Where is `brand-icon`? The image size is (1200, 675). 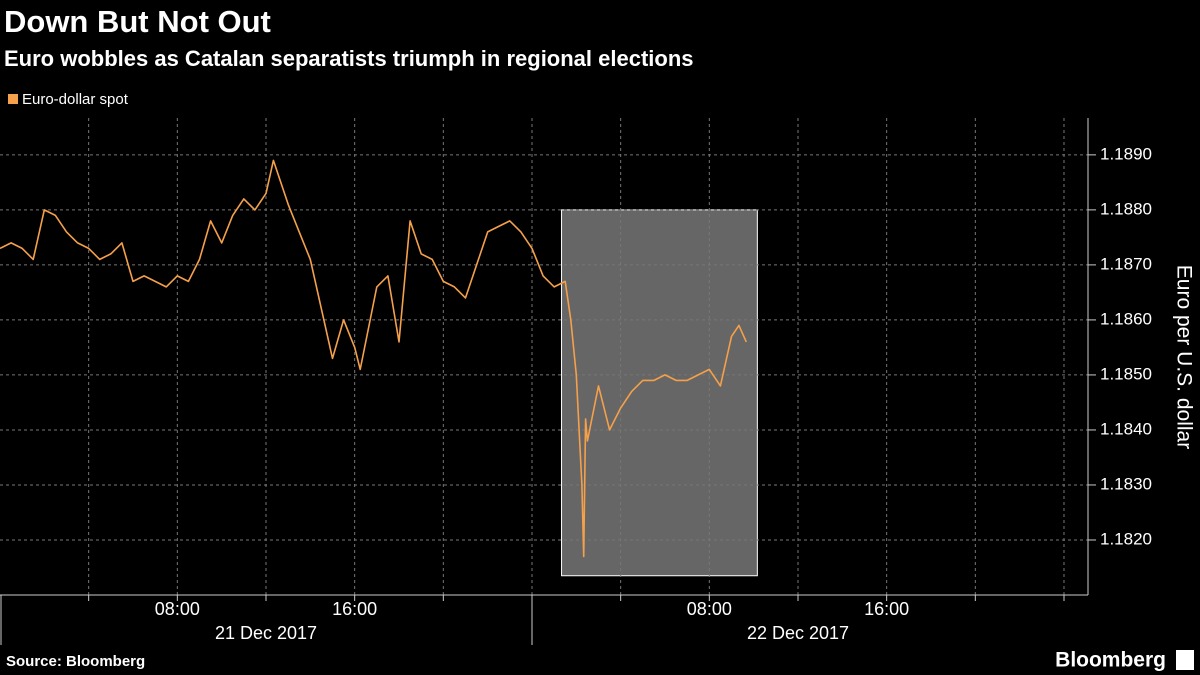
brand-icon is located at coordinates (1185, 660).